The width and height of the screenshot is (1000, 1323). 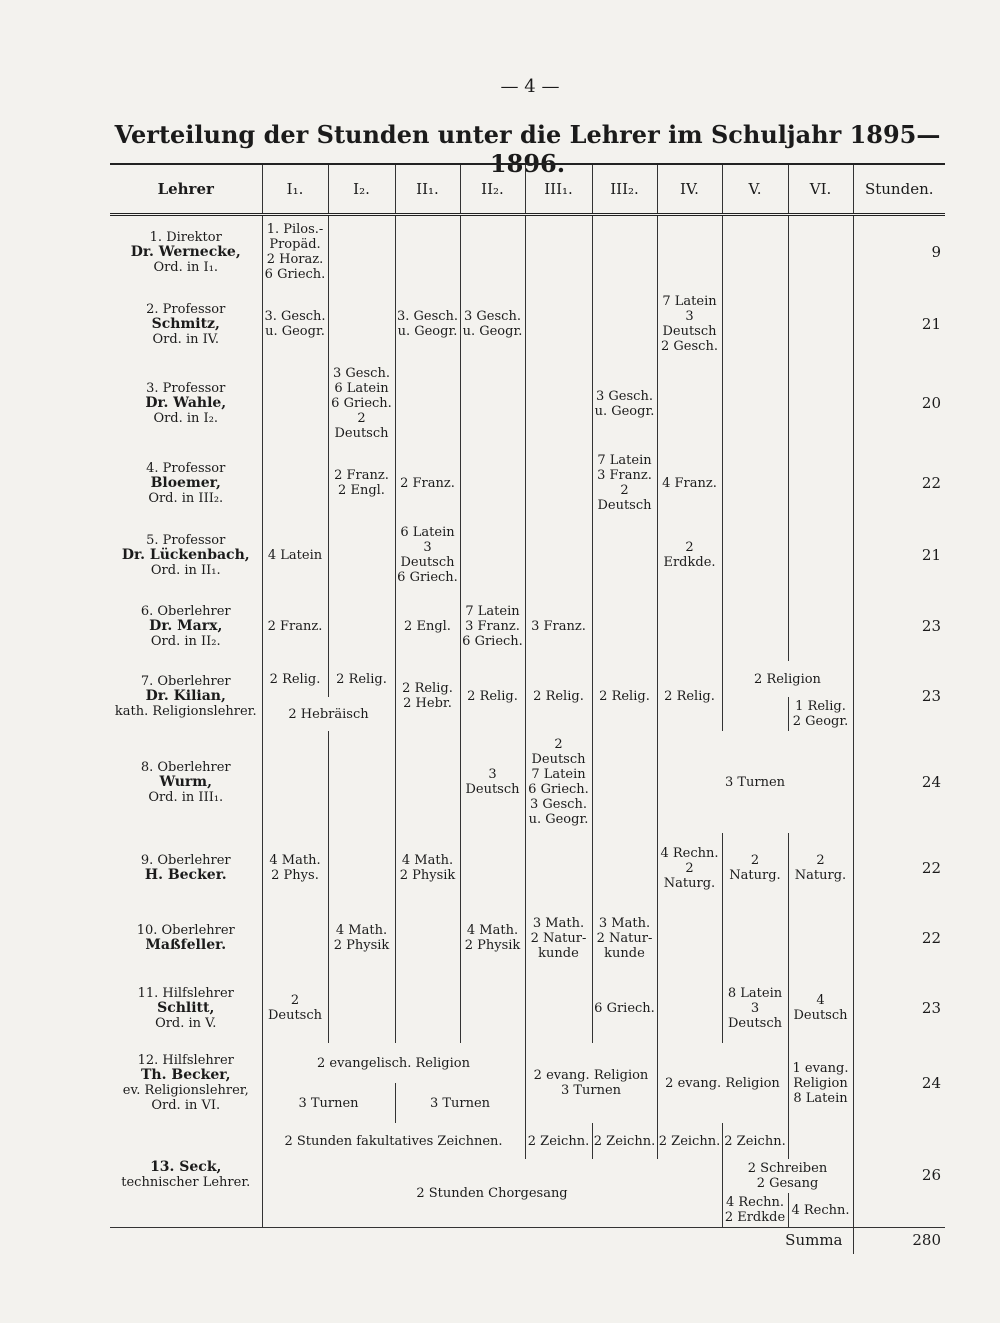 I want to click on teacher-line: Ord. in II₂., so click(x=185, y=641).